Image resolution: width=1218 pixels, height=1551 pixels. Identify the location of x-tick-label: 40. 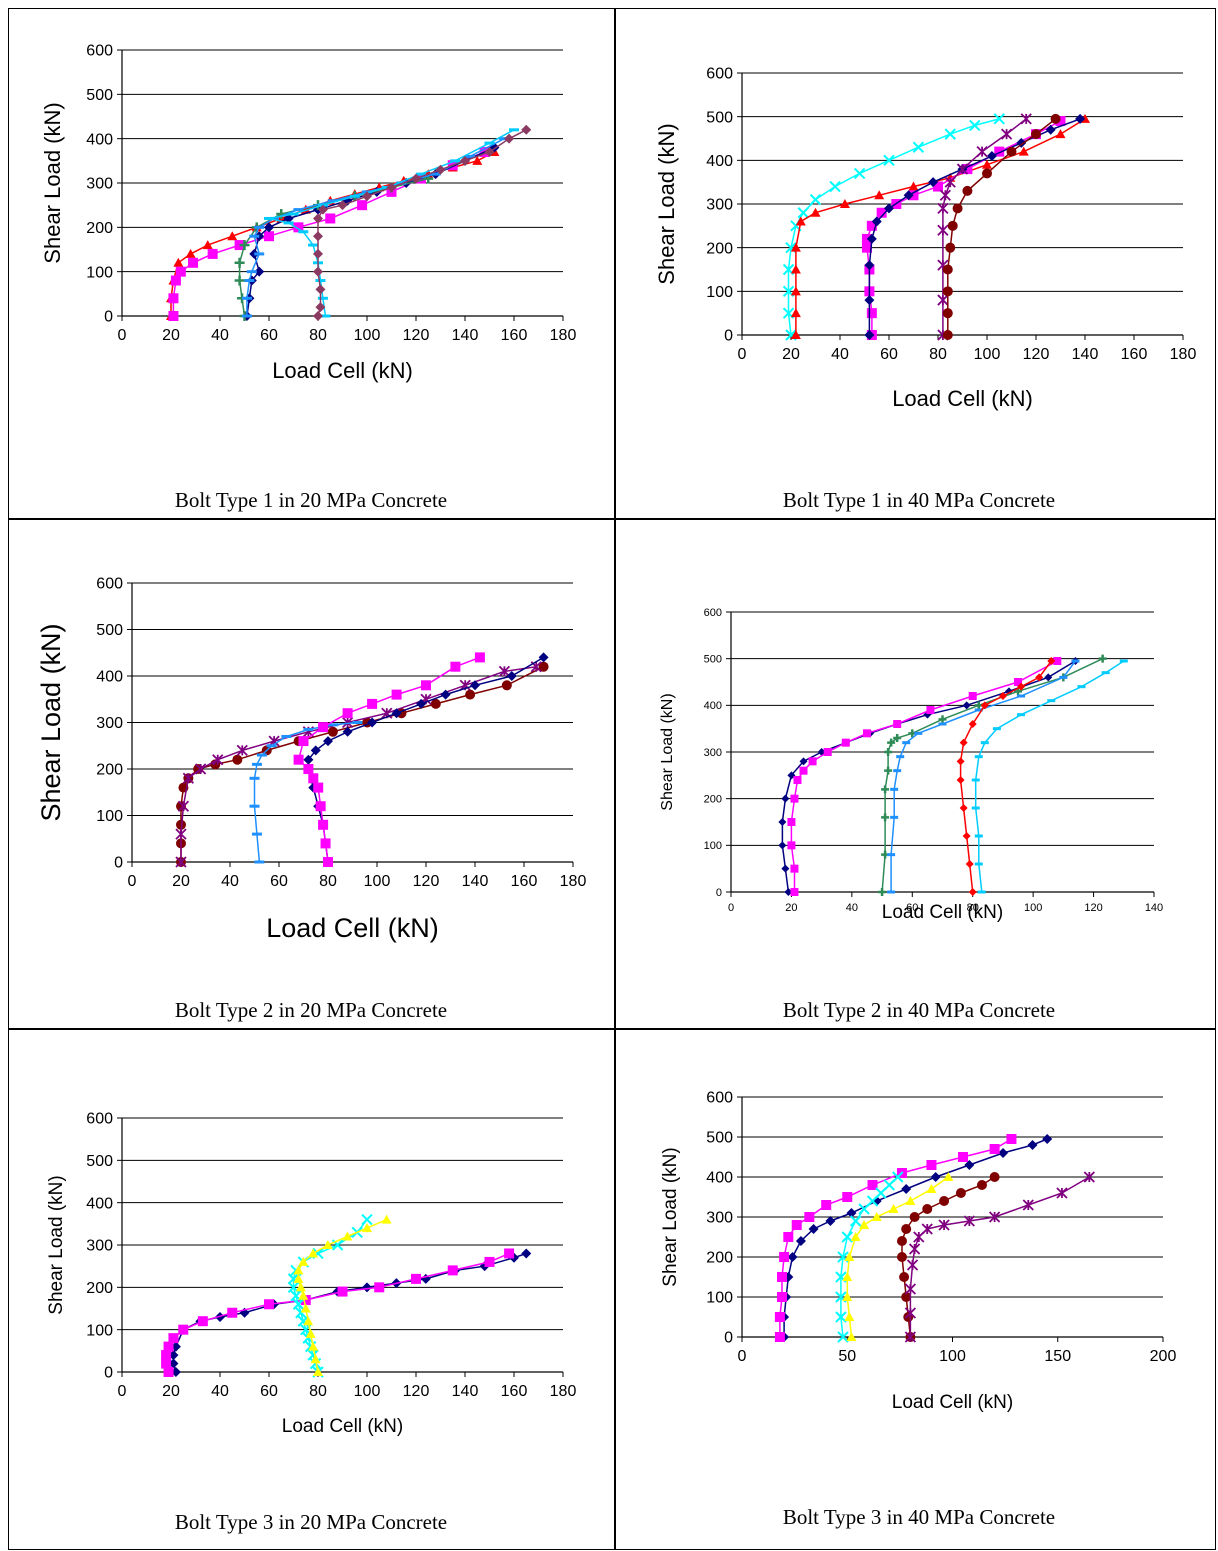
(230, 881).